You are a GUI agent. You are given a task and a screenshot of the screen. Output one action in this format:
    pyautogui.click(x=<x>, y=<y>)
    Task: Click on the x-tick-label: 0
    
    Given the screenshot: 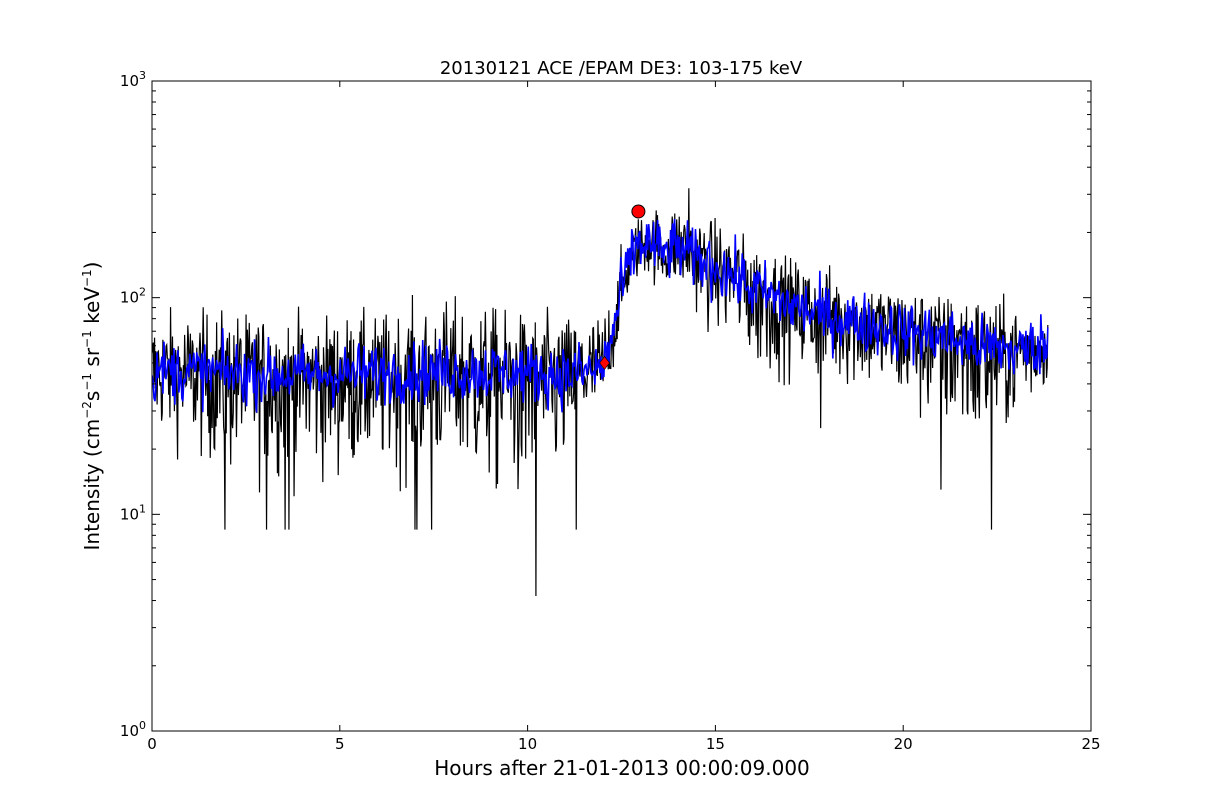 What is the action you would take?
    pyautogui.click(x=152, y=744)
    